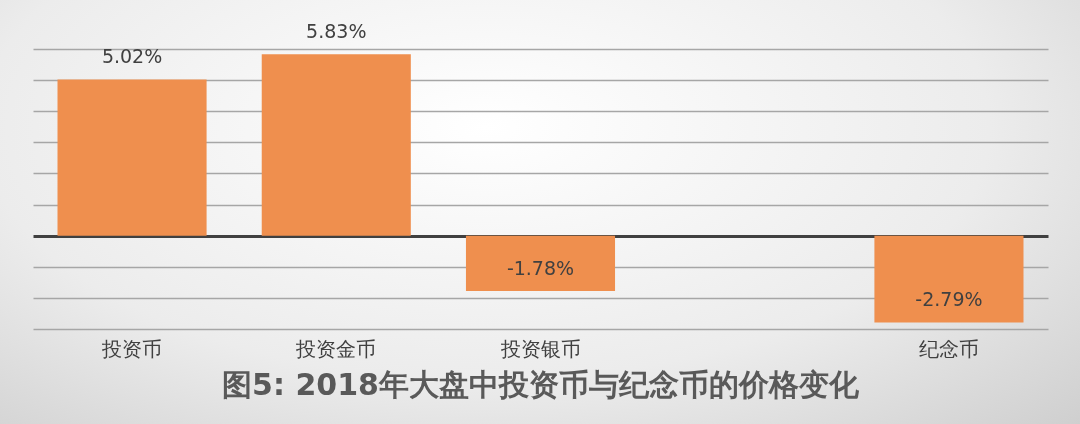 The image size is (1080, 424). What do you see at coordinates (540, 268) in the screenshot?
I see `data-label: -1.78%` at bounding box center [540, 268].